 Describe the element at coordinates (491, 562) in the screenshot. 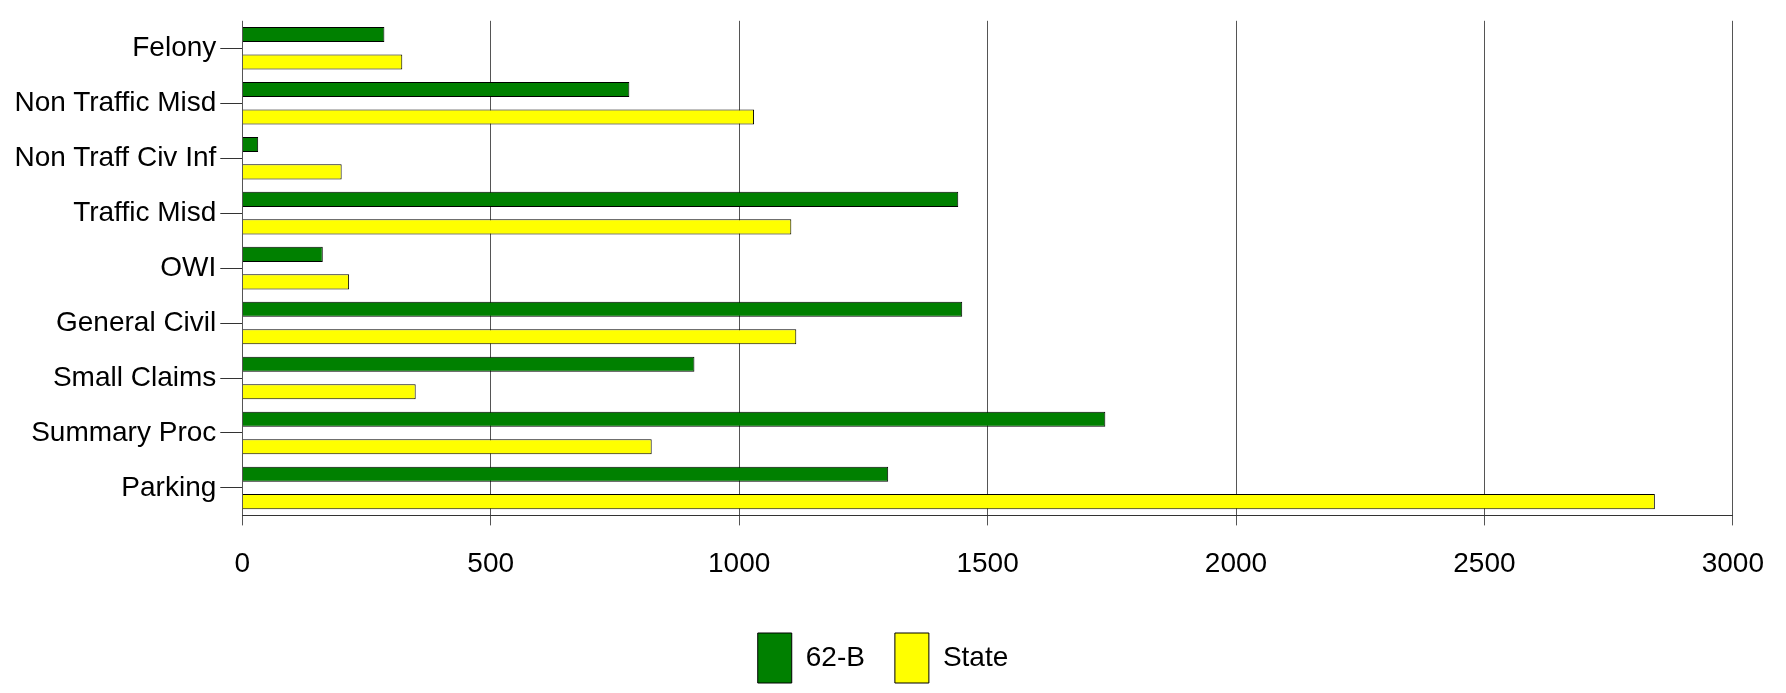

I see `x-tick-label: 500` at that location.